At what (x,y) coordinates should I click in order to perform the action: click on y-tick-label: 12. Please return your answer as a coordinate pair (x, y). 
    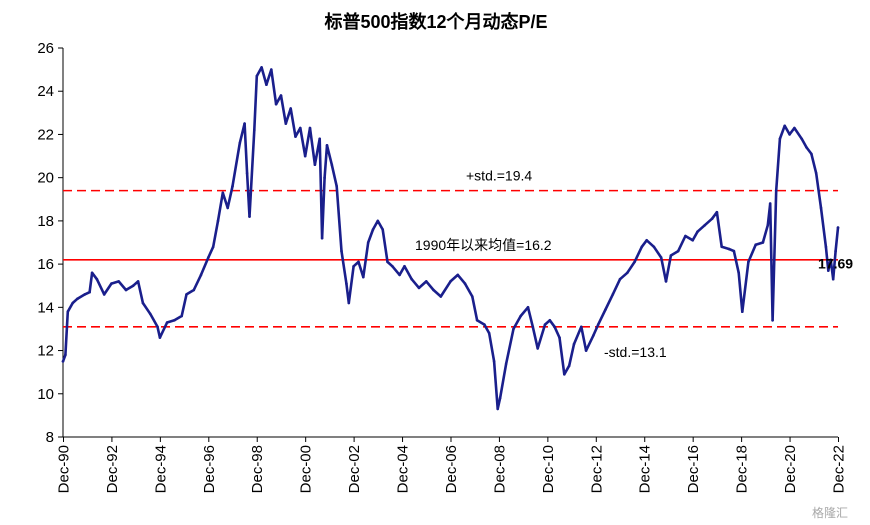
    Looking at the image, I should click on (45, 351).